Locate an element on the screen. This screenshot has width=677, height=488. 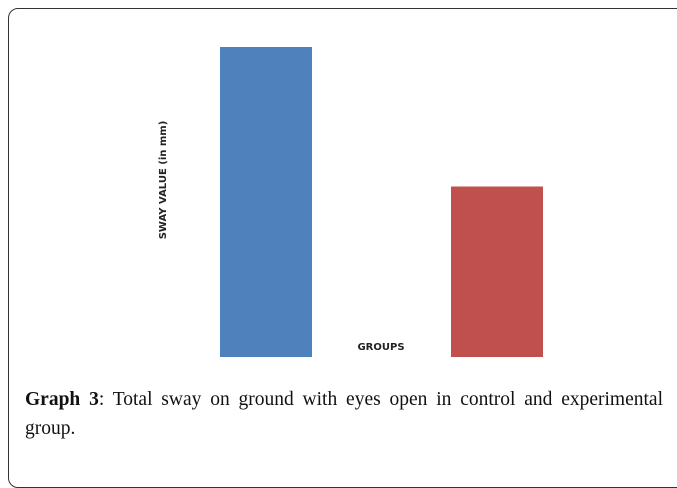
caption-label: Graph 3 is located at coordinates (62, 399).